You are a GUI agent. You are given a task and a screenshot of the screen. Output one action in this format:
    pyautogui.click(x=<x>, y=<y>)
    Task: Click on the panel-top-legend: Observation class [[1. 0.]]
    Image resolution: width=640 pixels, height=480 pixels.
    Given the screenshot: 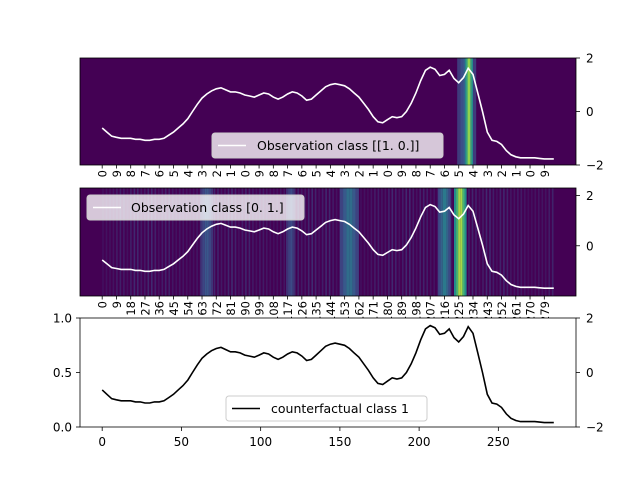 What is the action you would take?
    pyautogui.click(x=327, y=145)
    